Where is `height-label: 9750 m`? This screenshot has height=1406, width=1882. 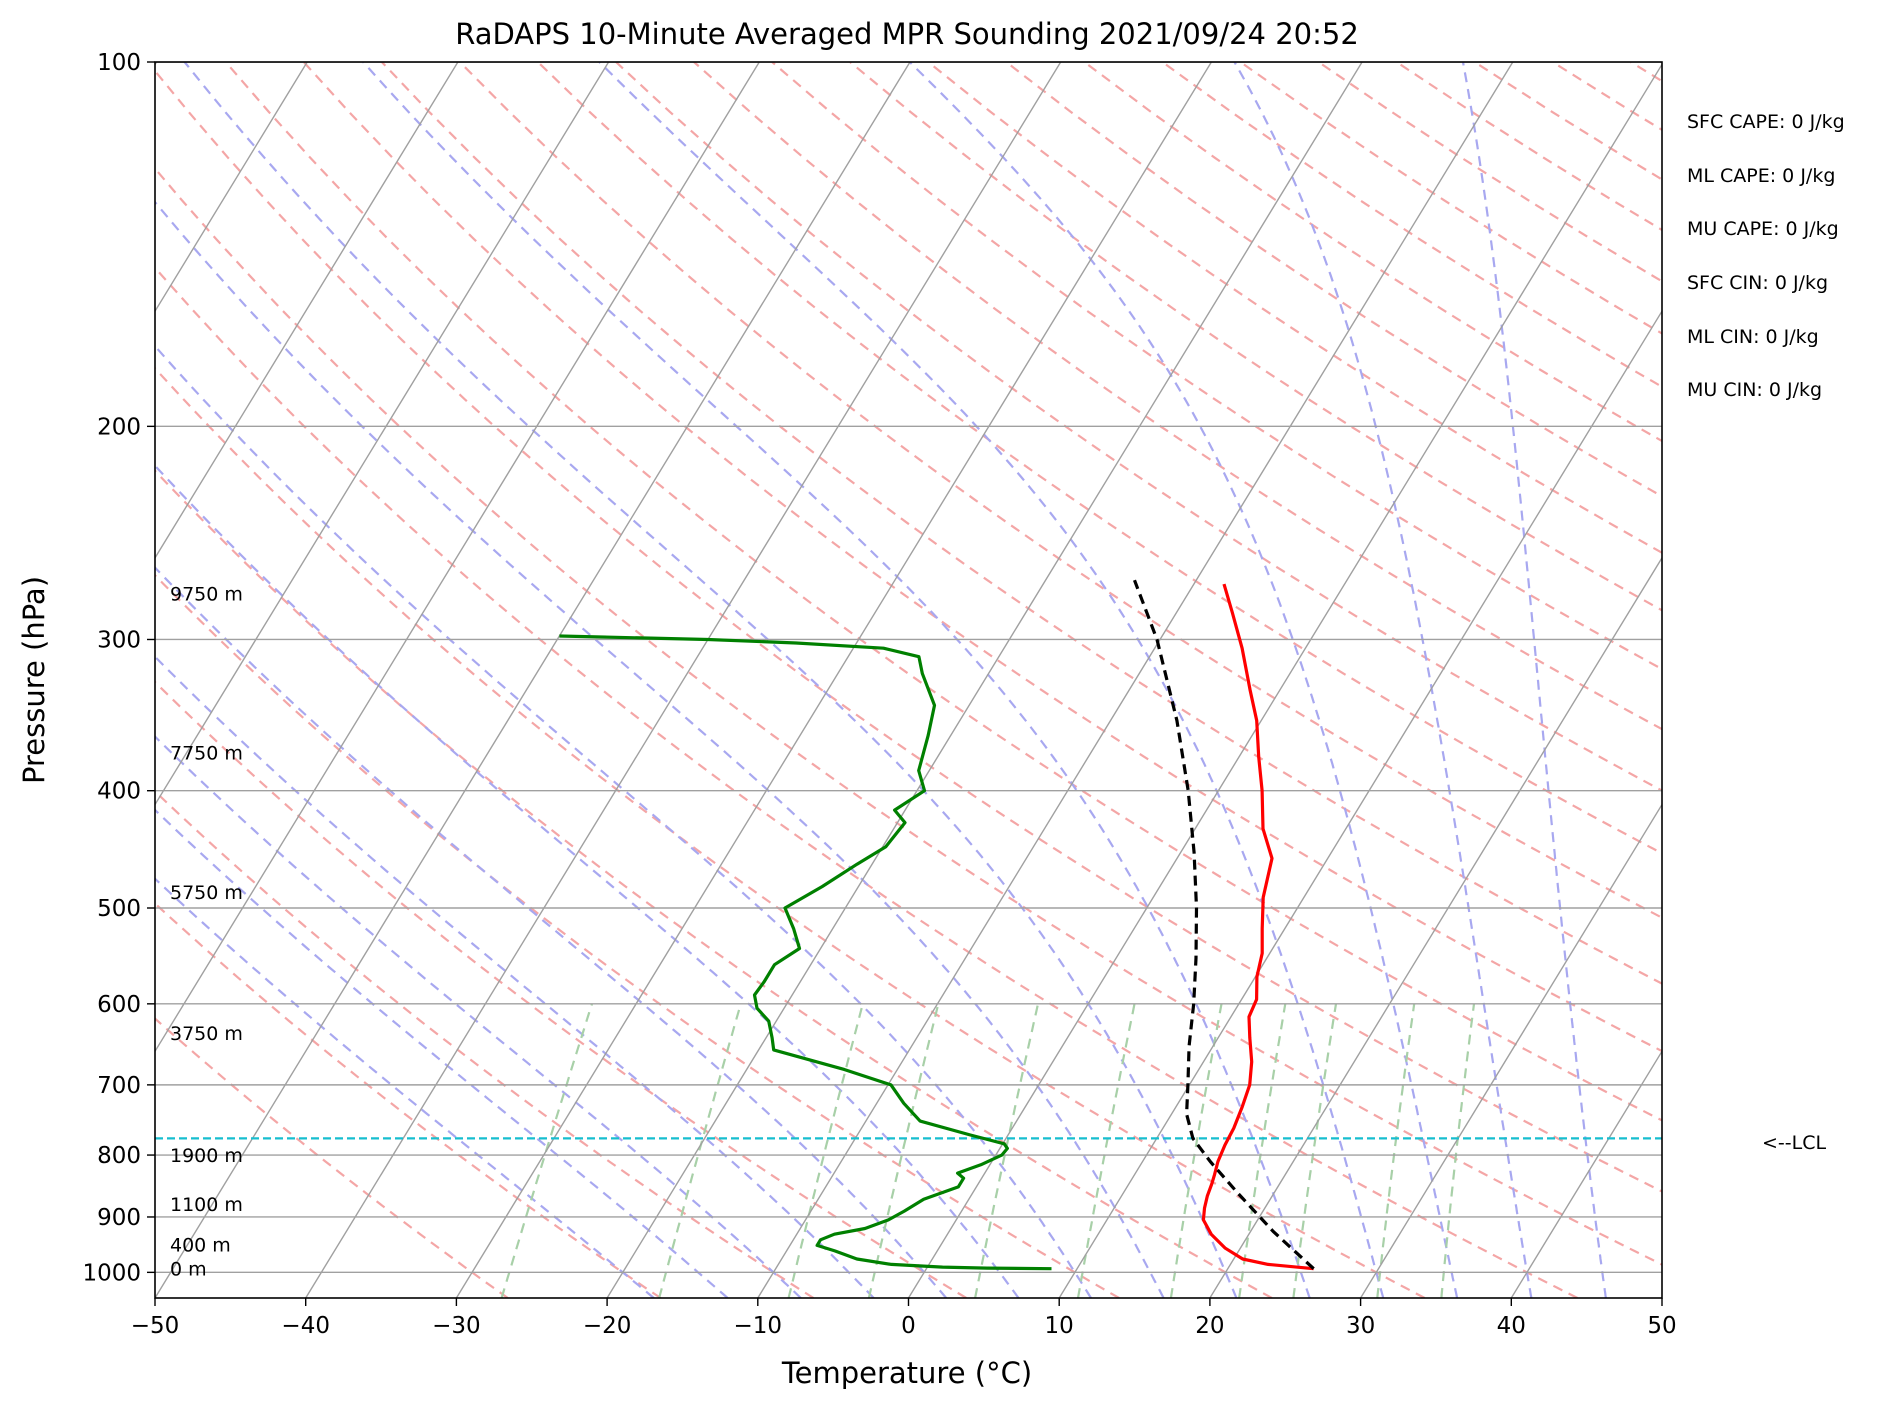 height-label: 9750 m is located at coordinates (206, 595).